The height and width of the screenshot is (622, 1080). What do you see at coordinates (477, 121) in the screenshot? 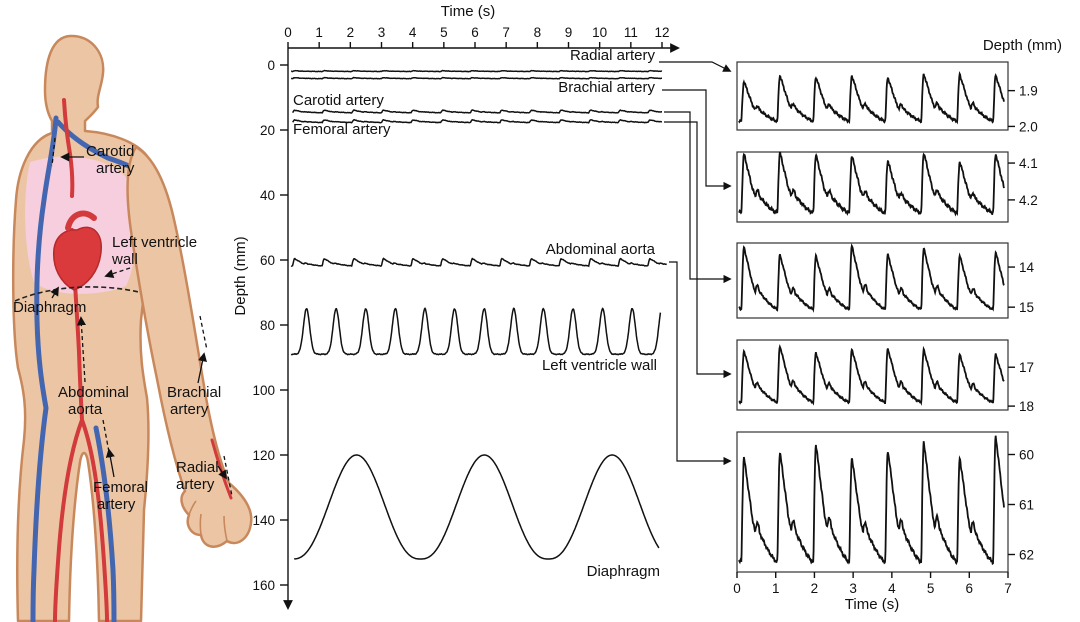
I see `trace-femoral-artery` at bounding box center [477, 121].